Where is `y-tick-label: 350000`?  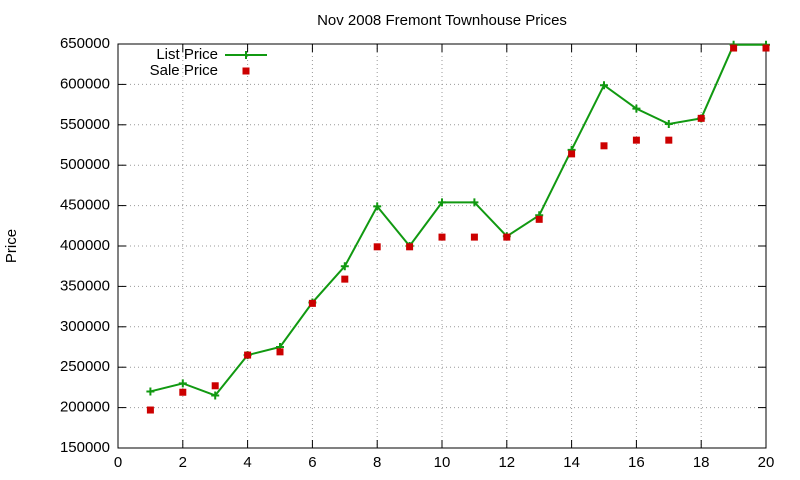 y-tick-label: 350000 is located at coordinates (85, 285).